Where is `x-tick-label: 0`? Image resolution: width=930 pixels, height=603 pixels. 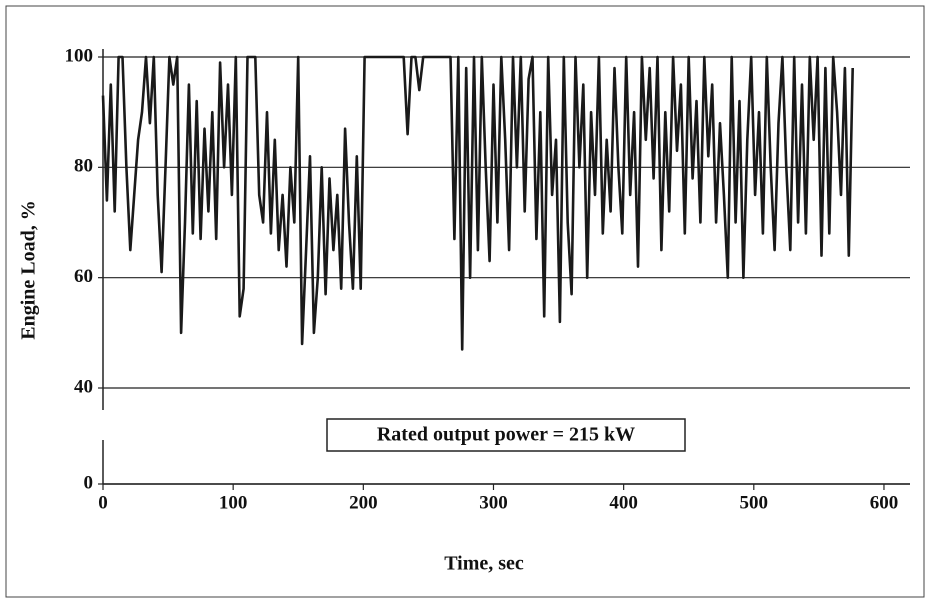
x-tick-label: 0 is located at coordinates (103, 502).